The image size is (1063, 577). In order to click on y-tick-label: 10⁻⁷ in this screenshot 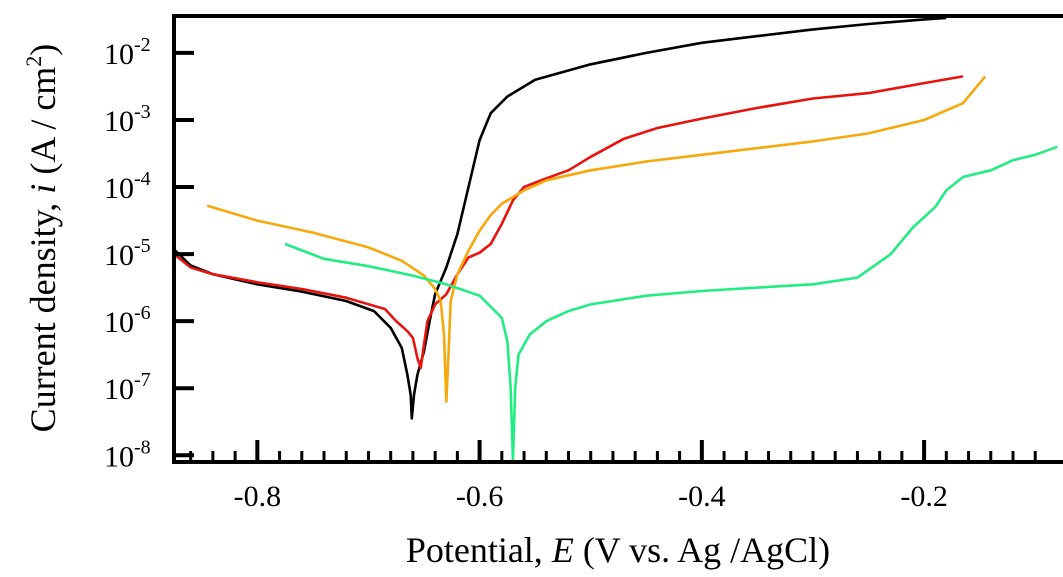, I will do `click(127, 387)`.